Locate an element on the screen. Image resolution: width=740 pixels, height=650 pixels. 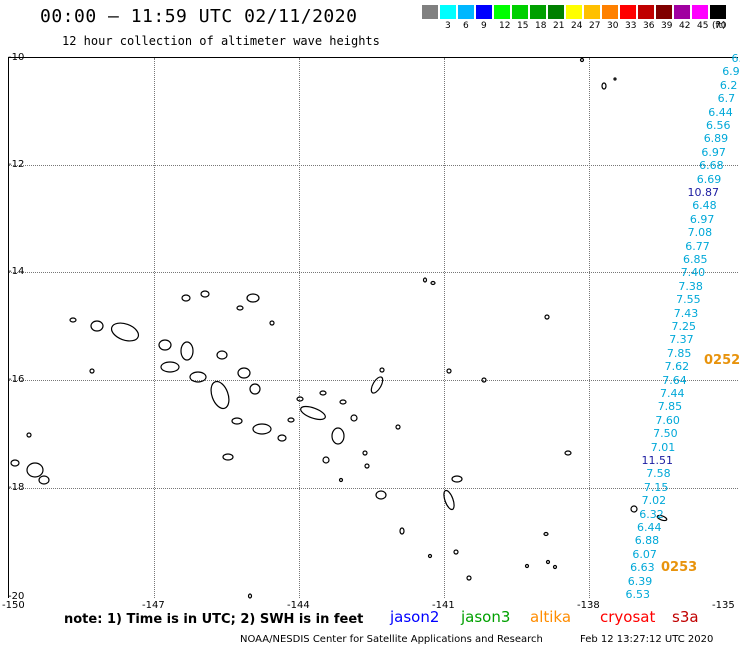
legend-label: 30 is located at coordinates (613, 26).